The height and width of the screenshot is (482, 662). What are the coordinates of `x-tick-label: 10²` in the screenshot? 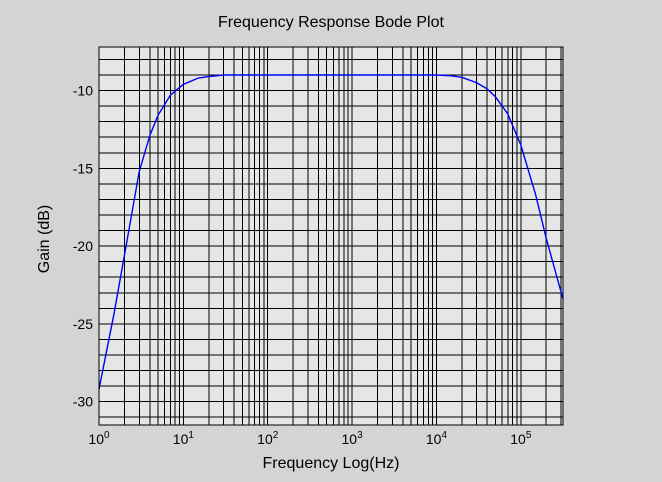 It's located at (268, 438).